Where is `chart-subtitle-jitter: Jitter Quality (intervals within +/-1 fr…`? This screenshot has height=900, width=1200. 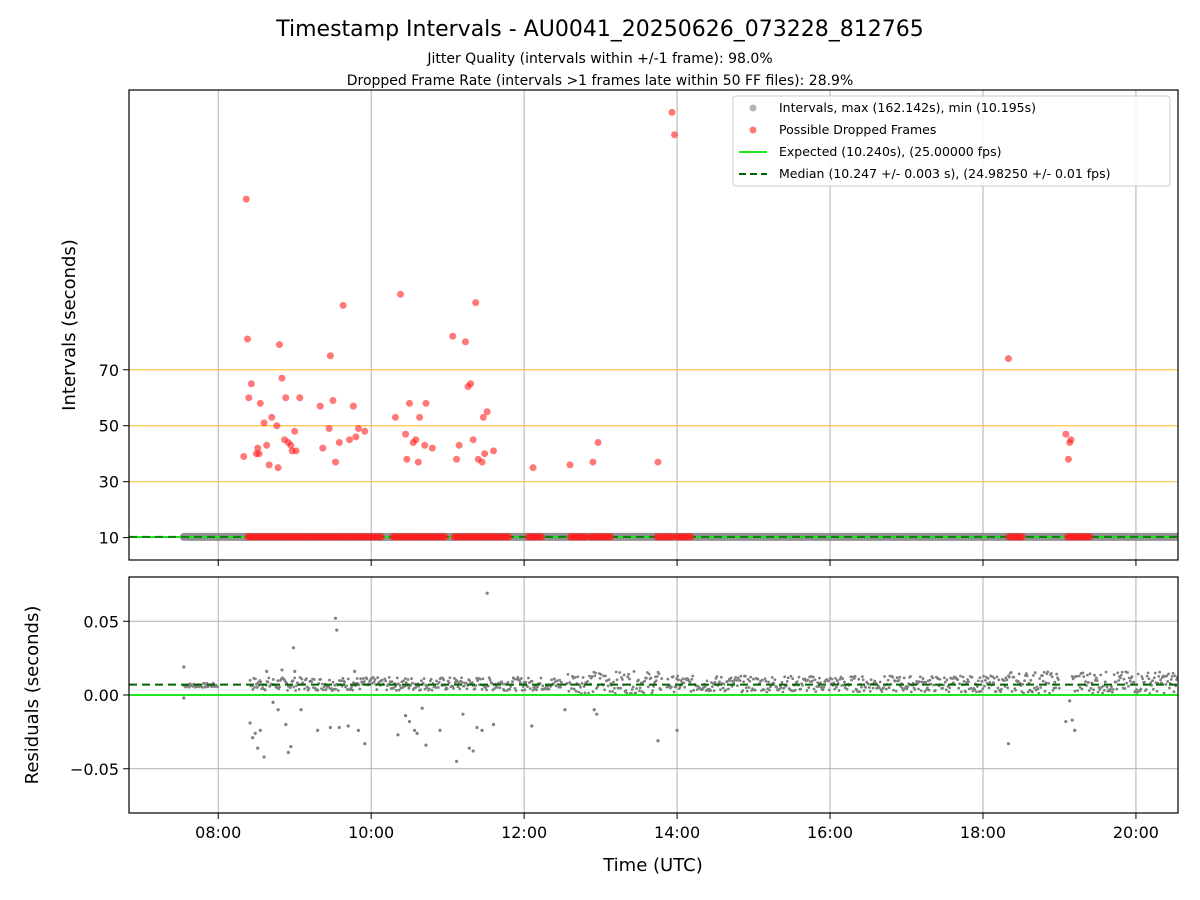 chart-subtitle-jitter: Jitter Quality (intervals within +/-1 fr… is located at coordinates (599, 59).